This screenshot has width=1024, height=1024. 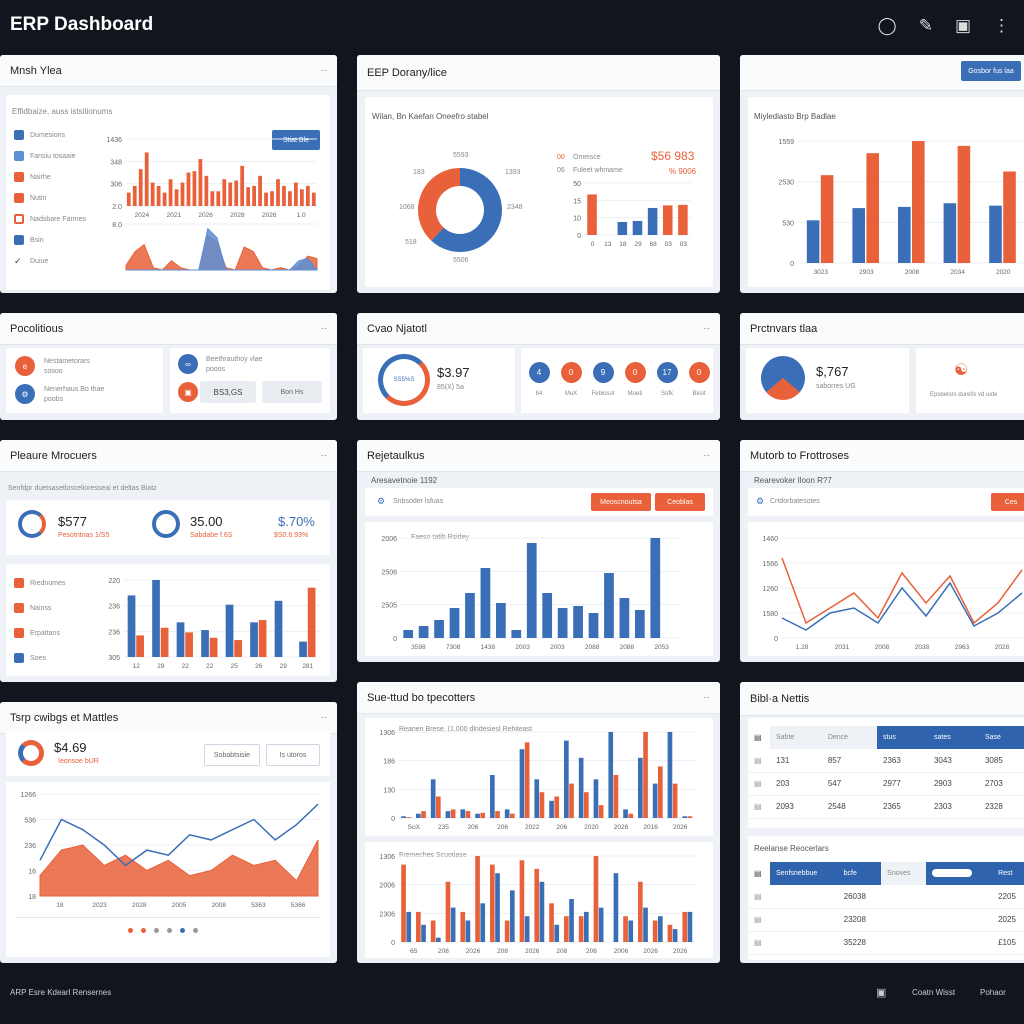 What do you see at coordinates (60, 905) in the screenshot?
I see `x-tick-label: 18` at bounding box center [60, 905].